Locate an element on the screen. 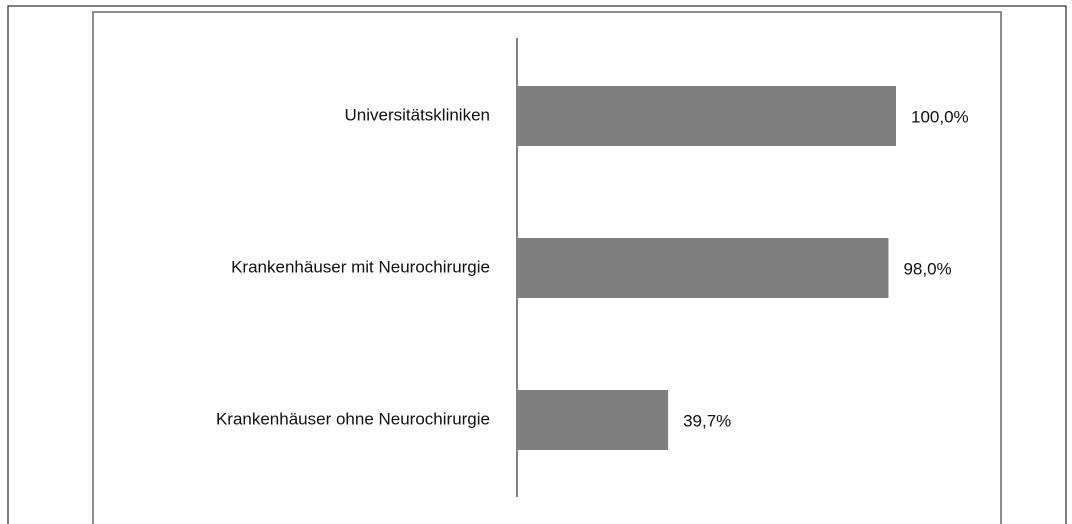  category-label: Krankenhäuser ohne Neurochirurgie is located at coordinates (353, 418).